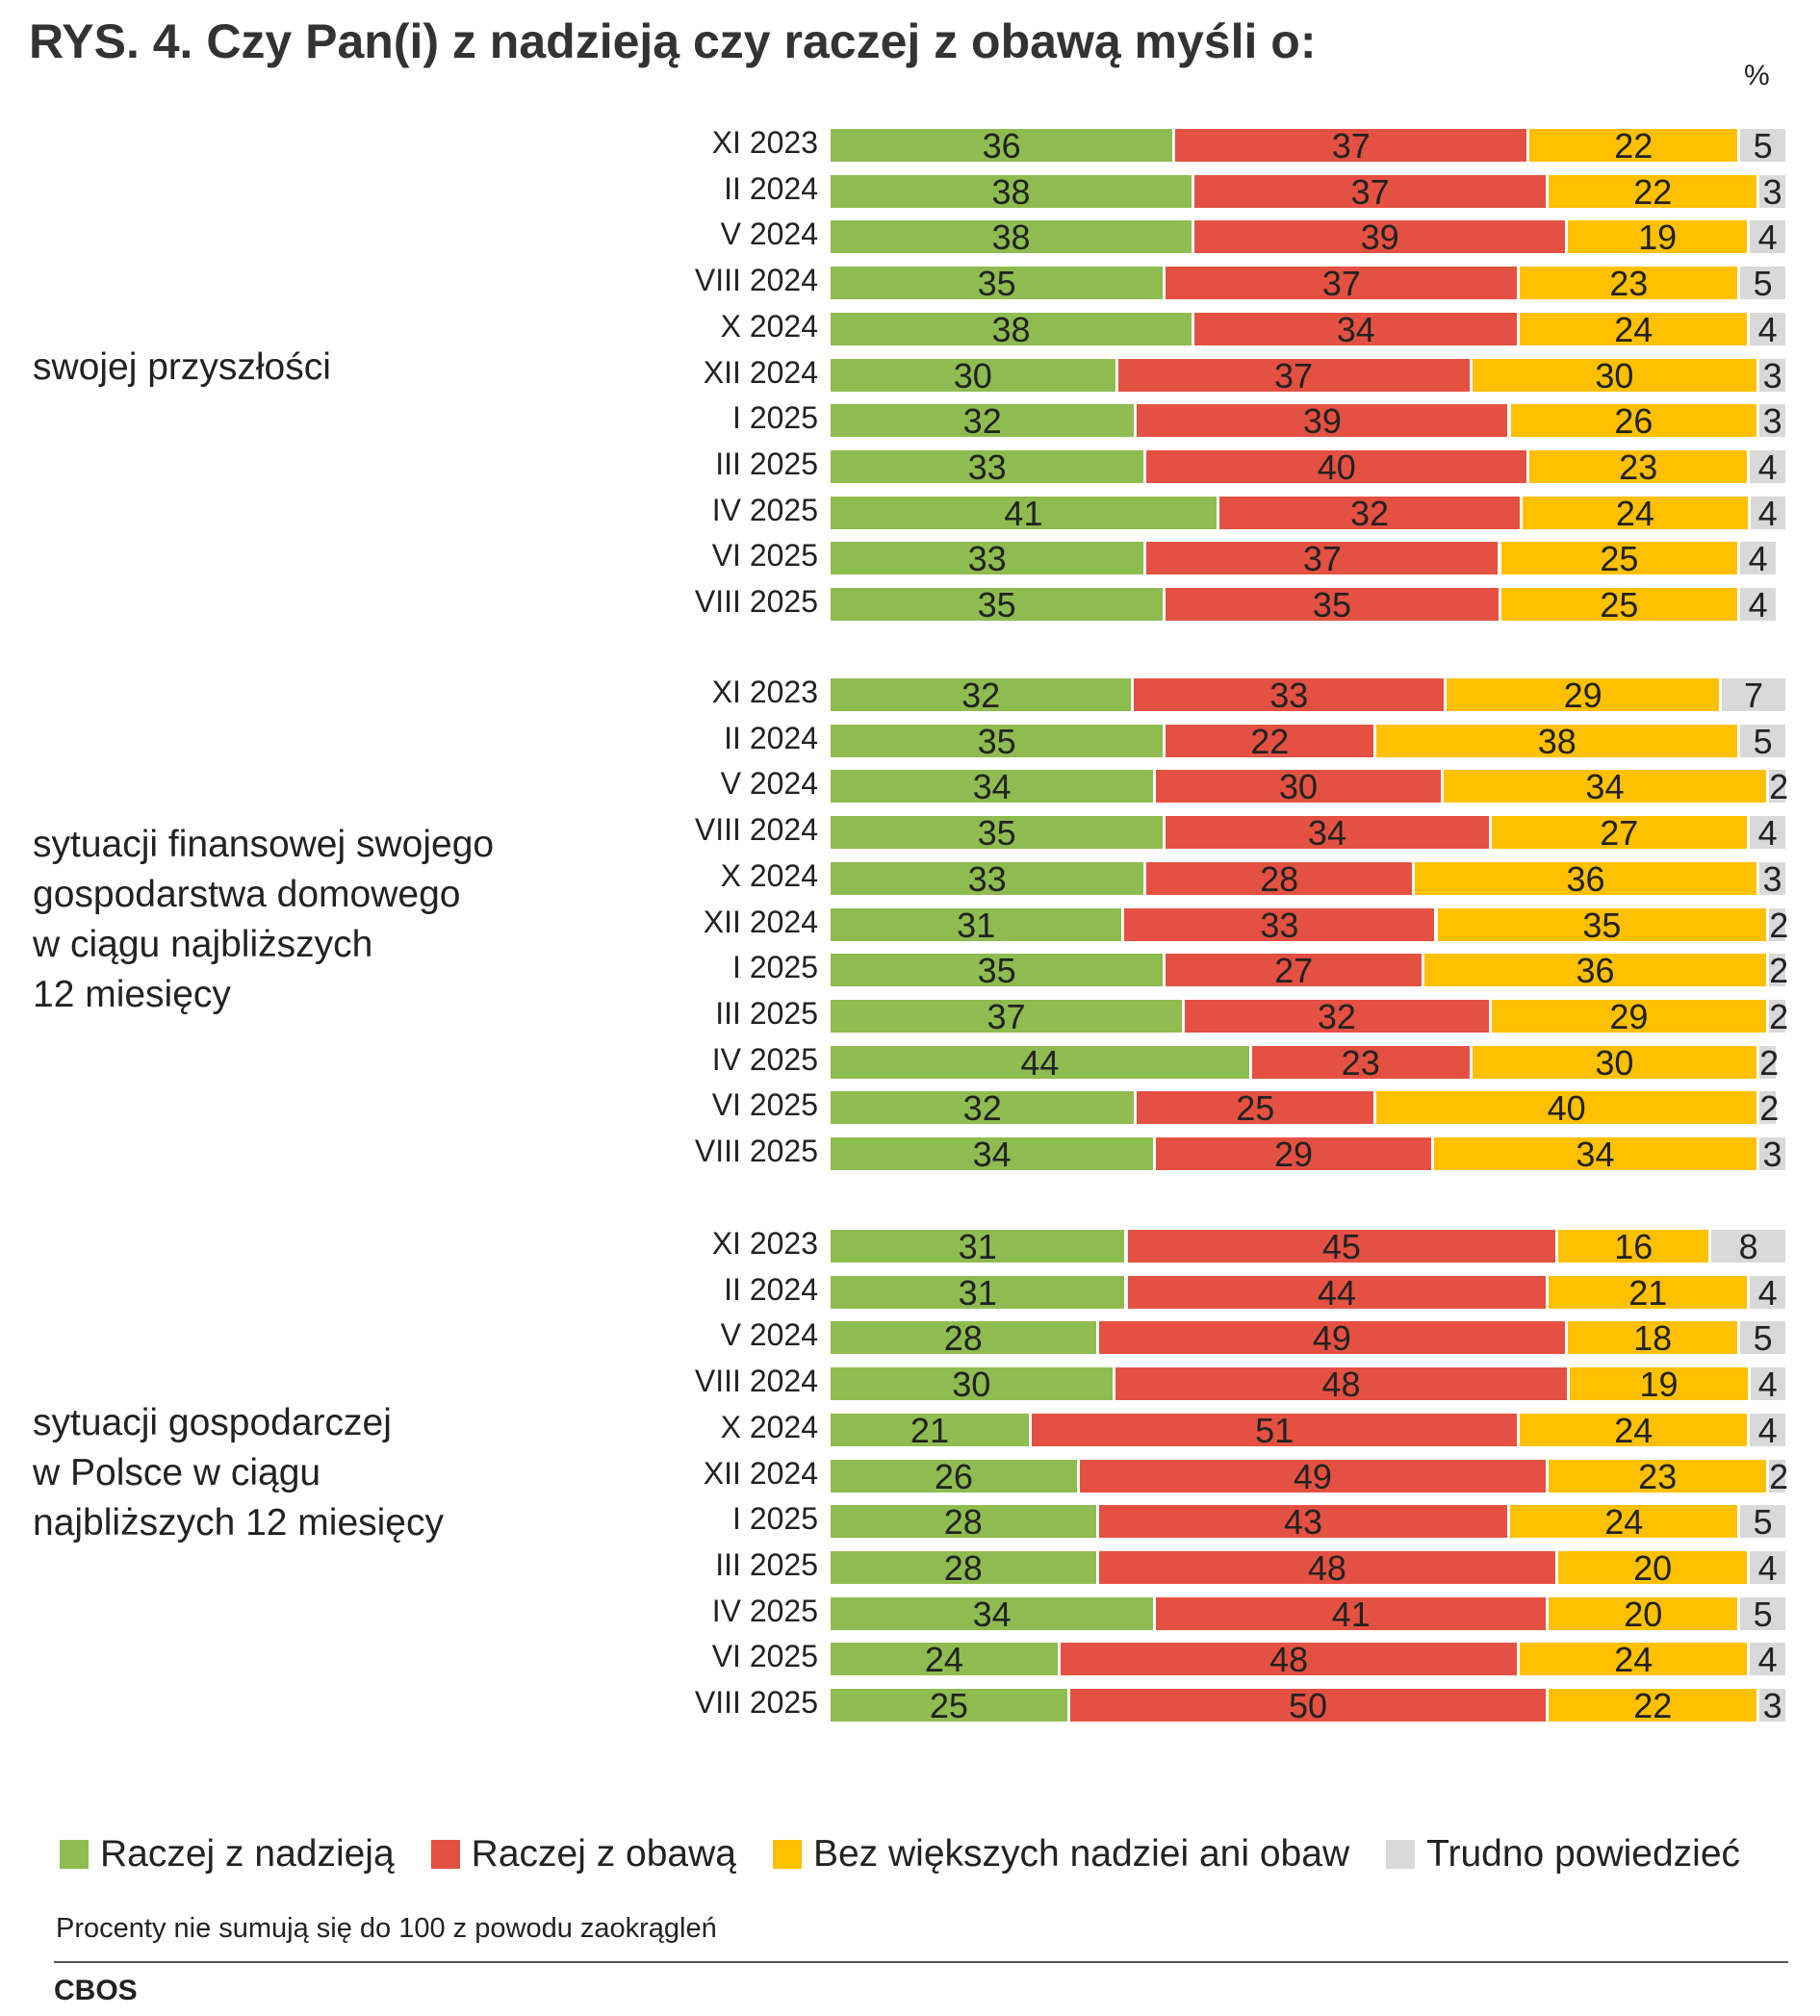 This screenshot has height=2016, width=1820. I want to click on period-label: XII 2024, so click(761, 372).